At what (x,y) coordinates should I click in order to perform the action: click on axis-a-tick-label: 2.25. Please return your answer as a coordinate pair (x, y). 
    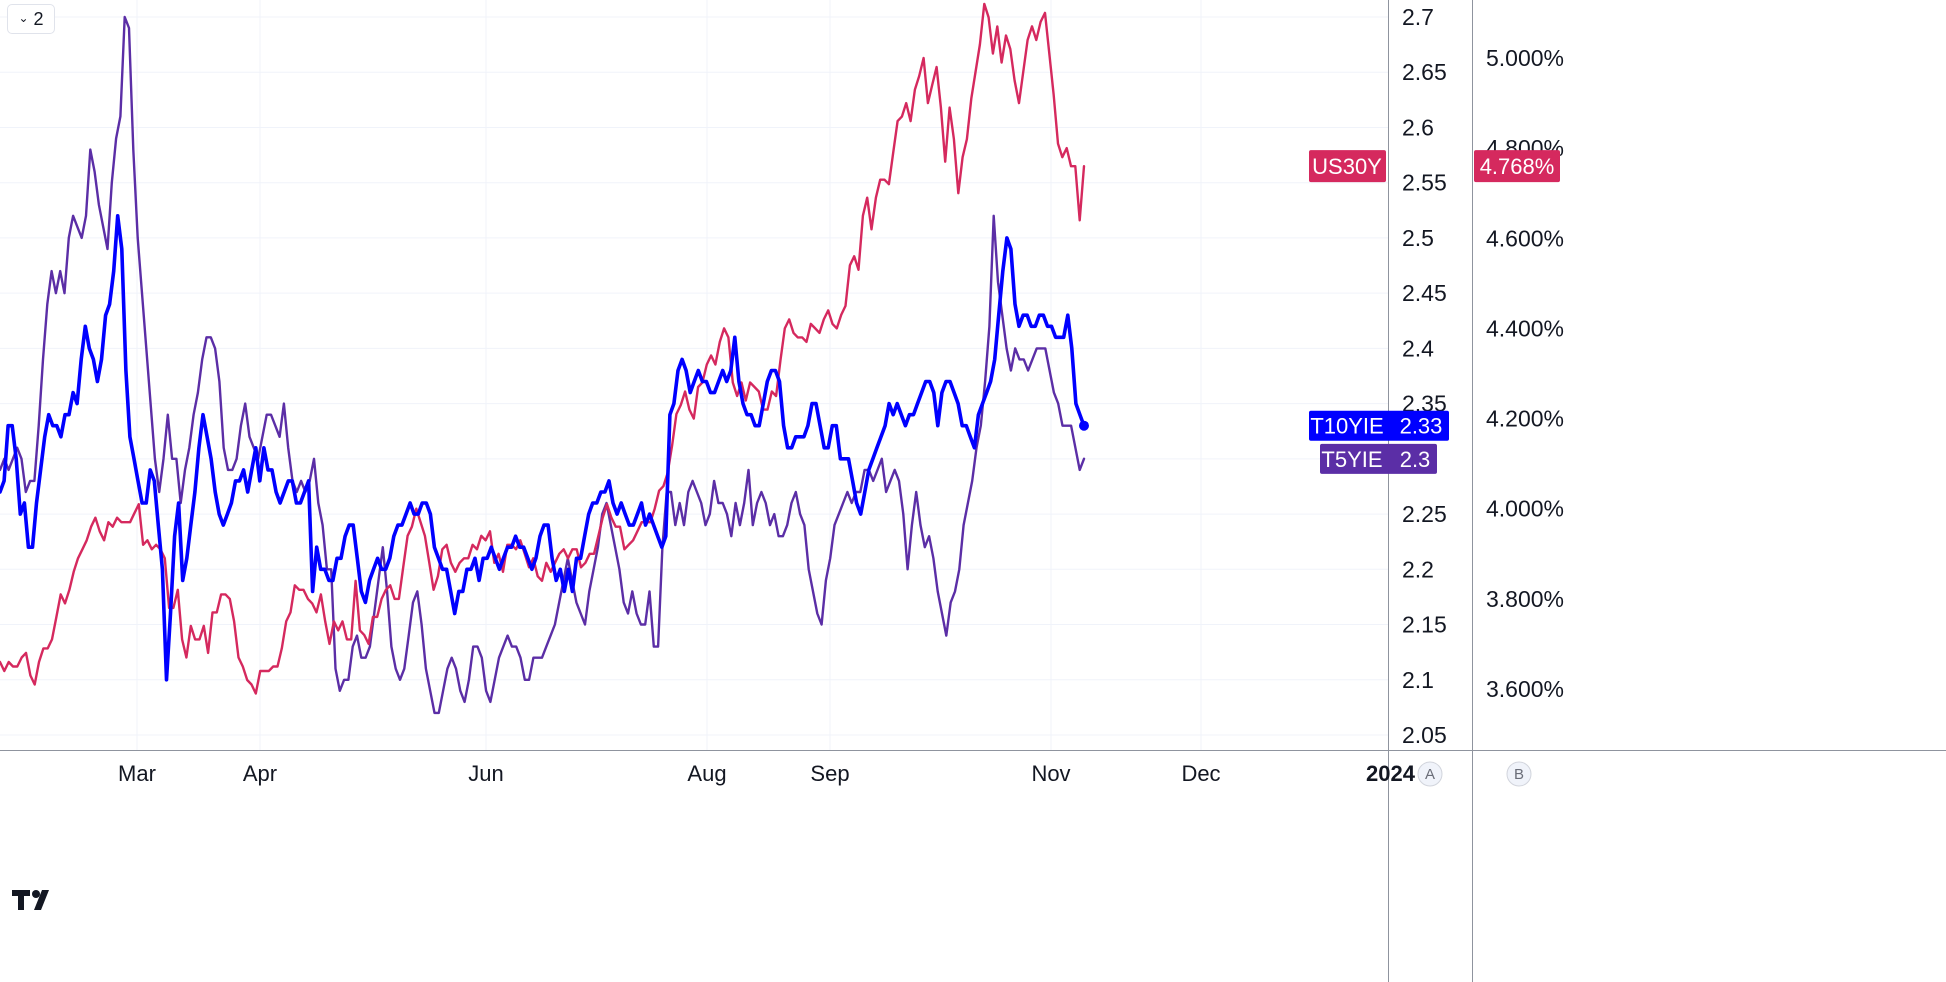
    Looking at the image, I should click on (1424, 514).